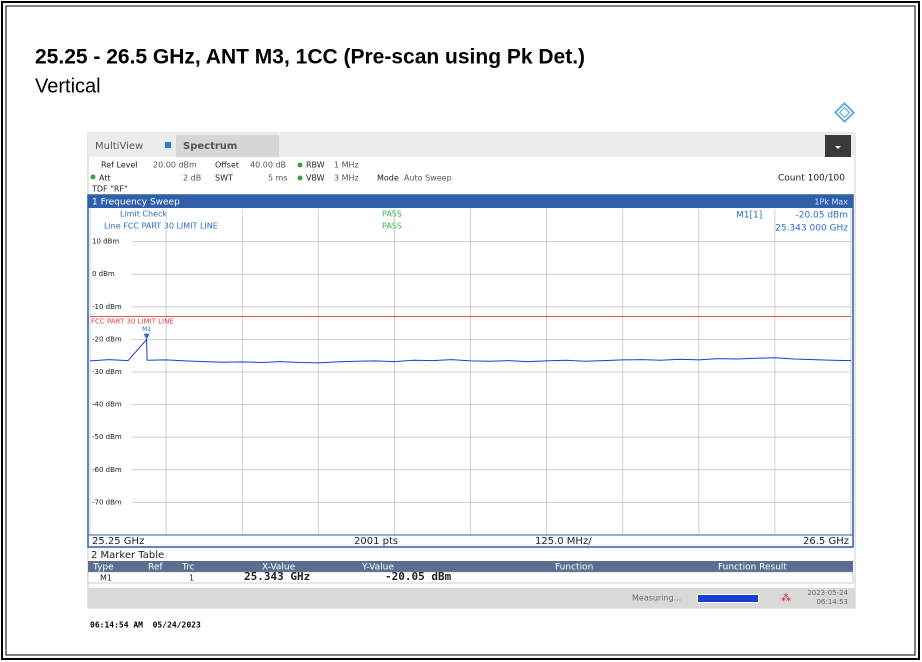  I want to click on setting-label: Ref Level, so click(119, 165).